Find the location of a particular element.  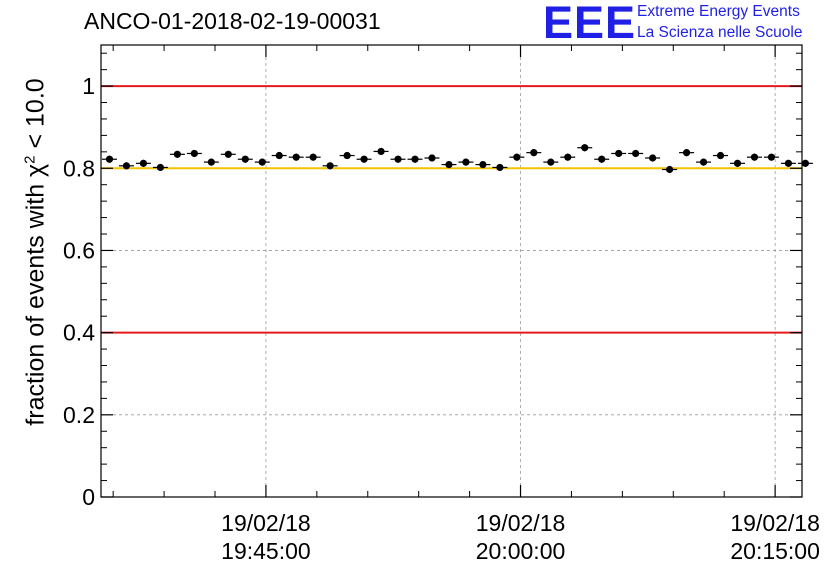

x-tick-label-time: 20:00:00 is located at coordinates (521, 551).